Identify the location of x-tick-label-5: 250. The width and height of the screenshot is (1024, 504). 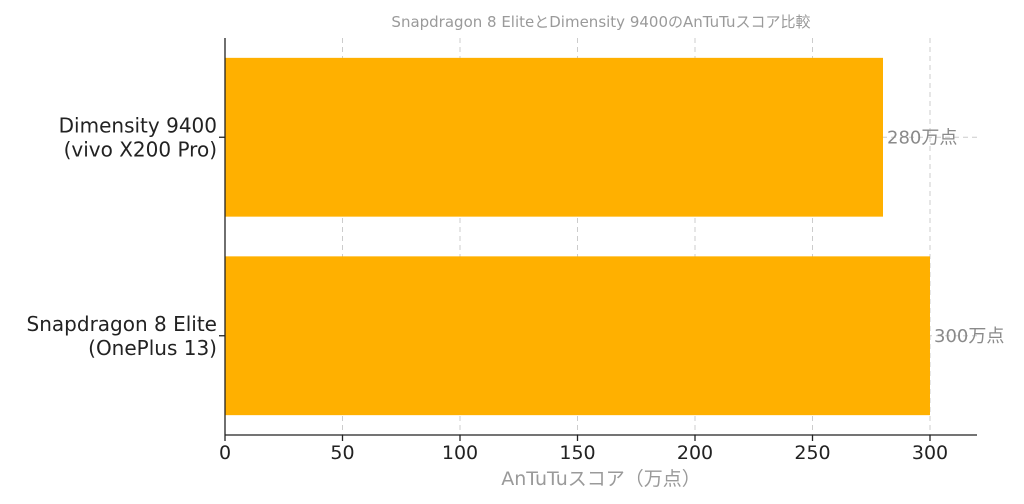
(812, 453).